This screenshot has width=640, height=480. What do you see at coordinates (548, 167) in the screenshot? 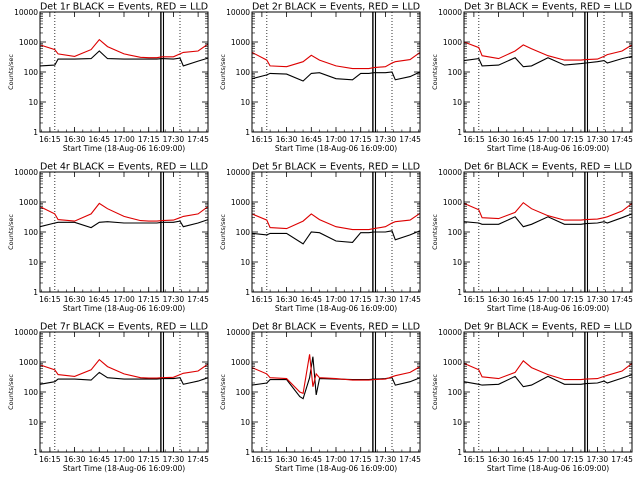
I see `panel-title: Det 6r BLACK = Events, RED = LLD` at bounding box center [548, 167].